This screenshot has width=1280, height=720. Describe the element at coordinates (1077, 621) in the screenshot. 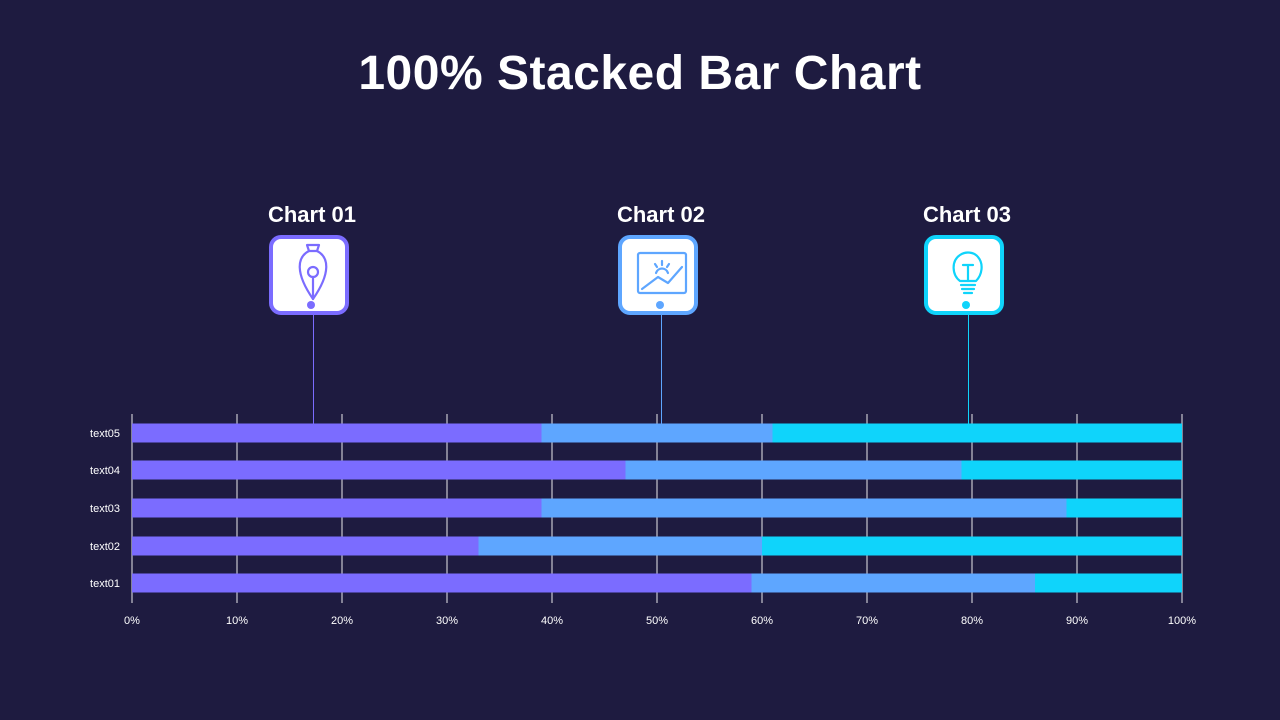

I see `x-tick-label: 90%` at that location.